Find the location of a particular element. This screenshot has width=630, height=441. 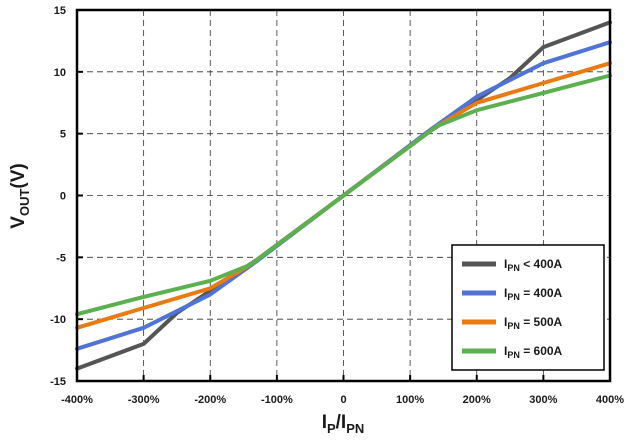

x-axis-title: IP/IPN is located at coordinates (343, 424).